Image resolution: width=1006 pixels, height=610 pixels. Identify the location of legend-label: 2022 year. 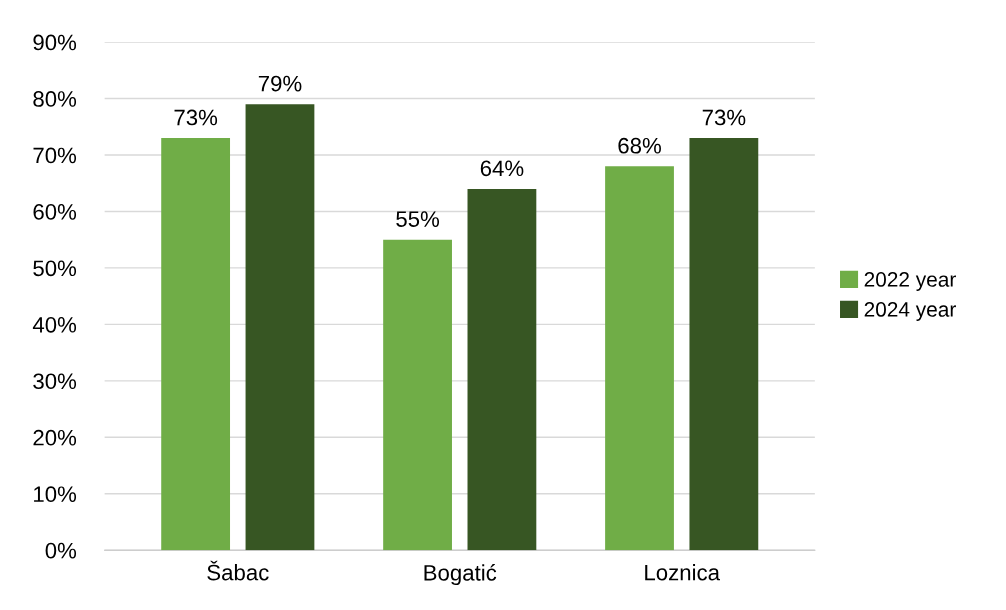
(910, 281).